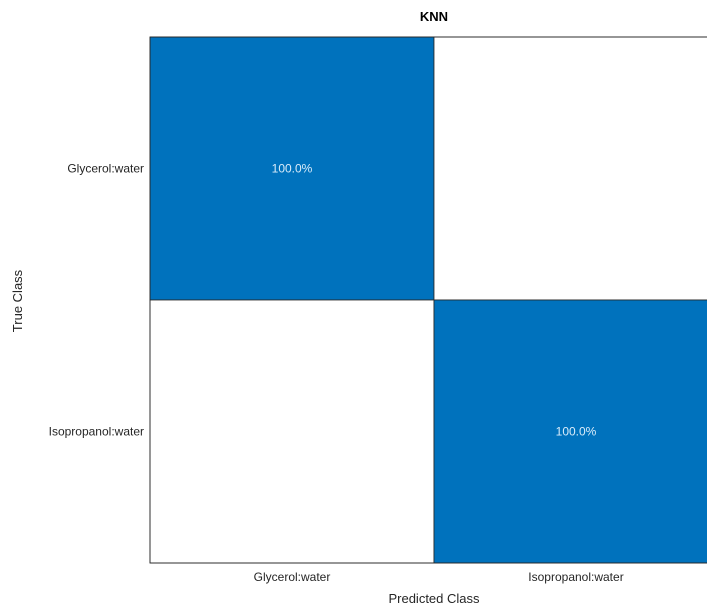 The height and width of the screenshot is (607, 707). I want to click on y-tick-label: Isopropanol:water, so click(96, 432).